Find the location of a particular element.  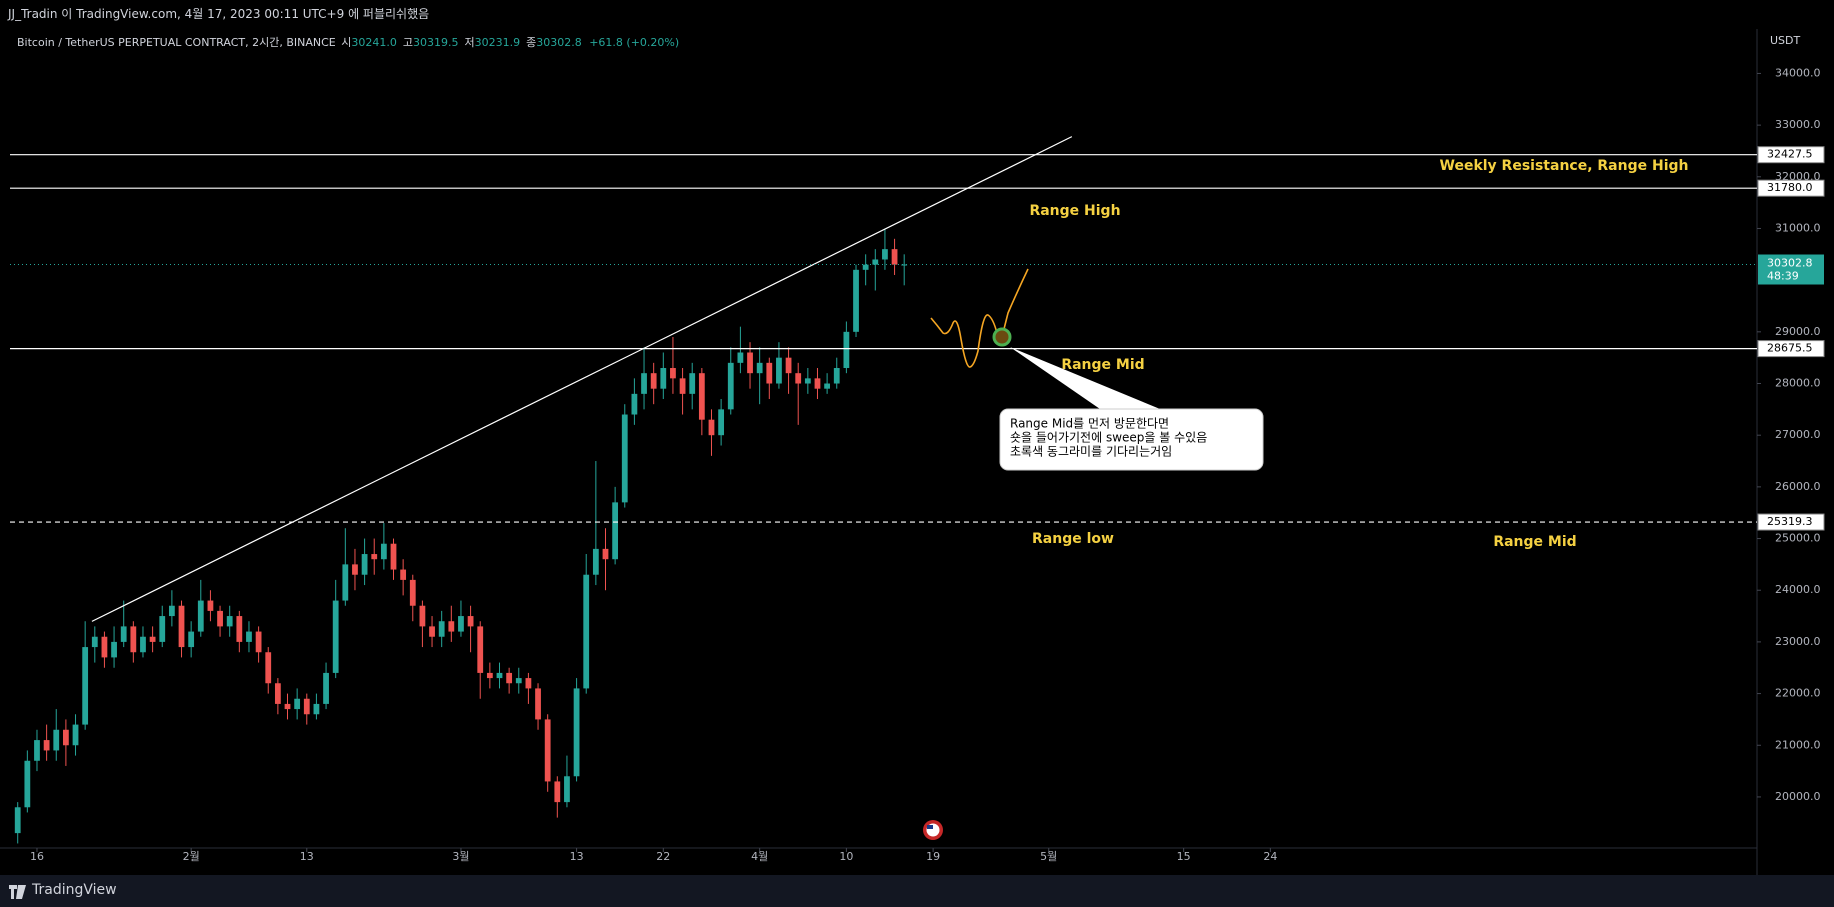

y-tick-label: 21000.0 is located at coordinates (1798, 744).